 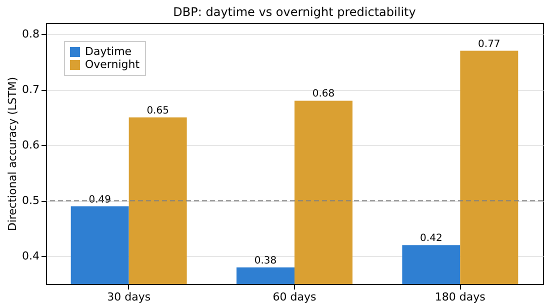 What do you see at coordinates (31, 201) in the screenshot?
I see `y-tick-label: 0.5` at bounding box center [31, 201].